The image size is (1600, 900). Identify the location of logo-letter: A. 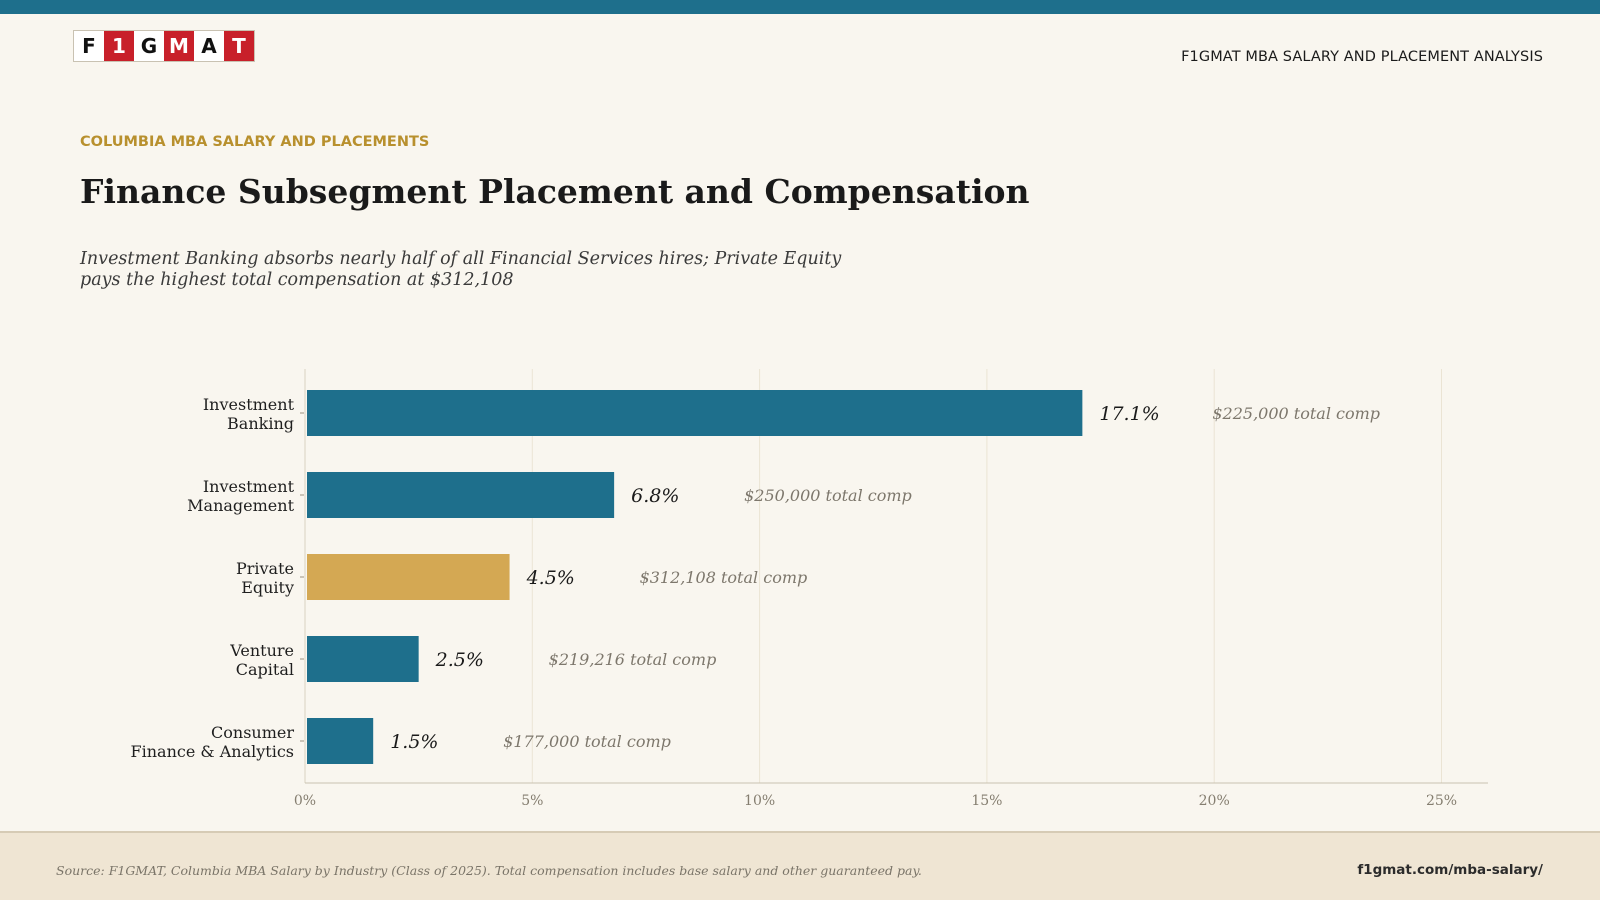
(209, 46).